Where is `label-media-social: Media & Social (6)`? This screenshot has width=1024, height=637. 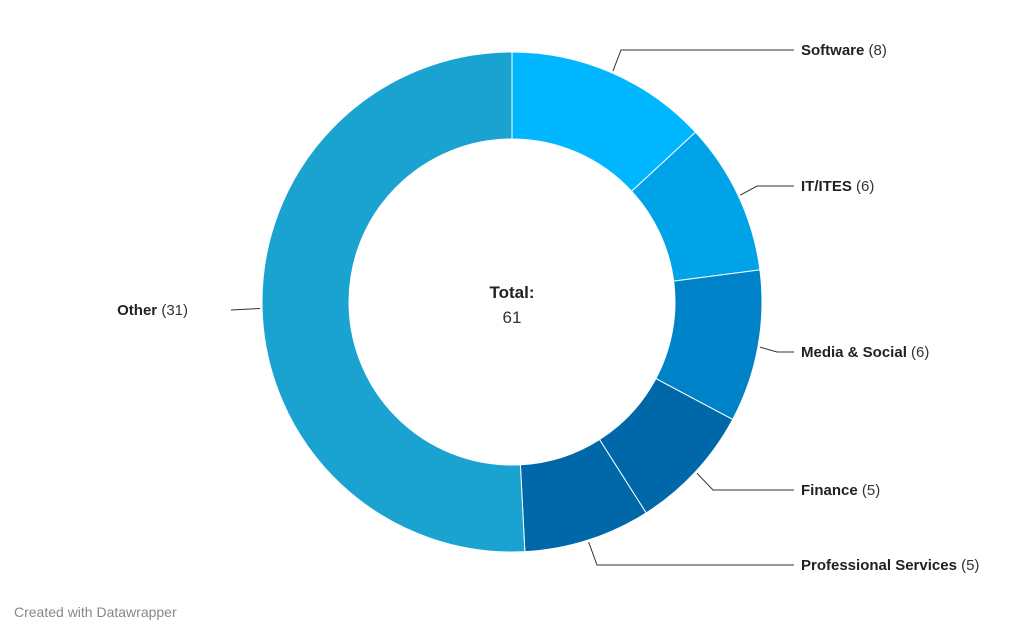 label-media-social: Media & Social (6) is located at coordinates (865, 352).